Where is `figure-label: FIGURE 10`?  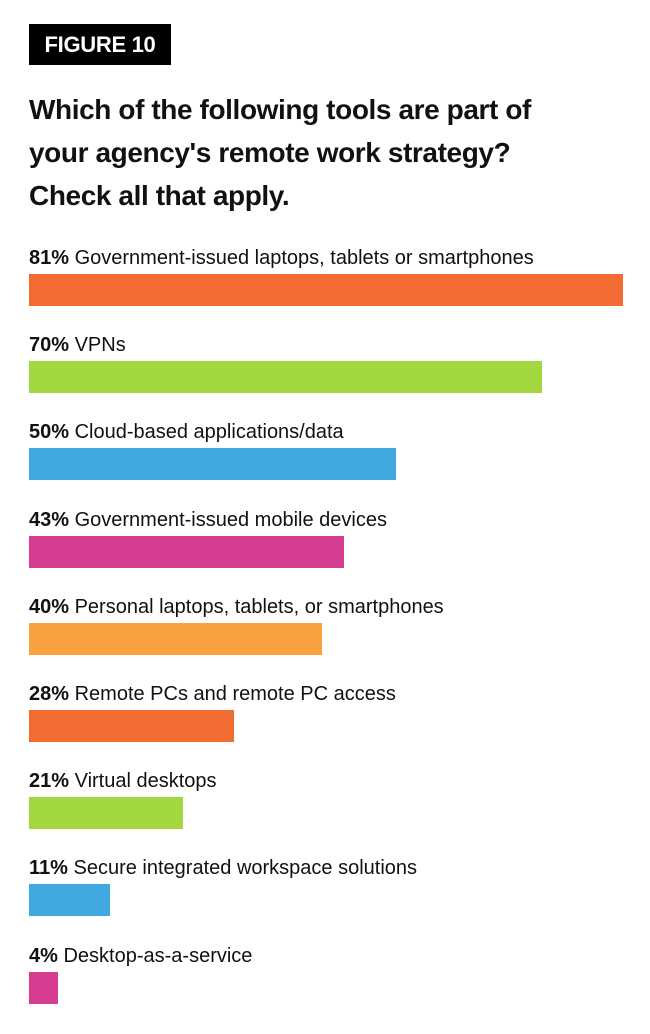
figure-label: FIGURE 10 is located at coordinates (100, 44).